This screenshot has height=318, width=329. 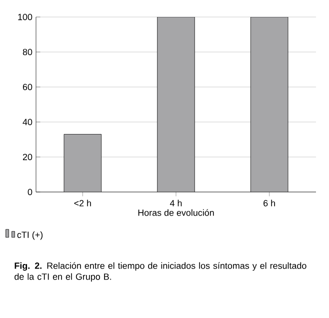 I want to click on y-tick-label: 0, so click(x=30, y=192).